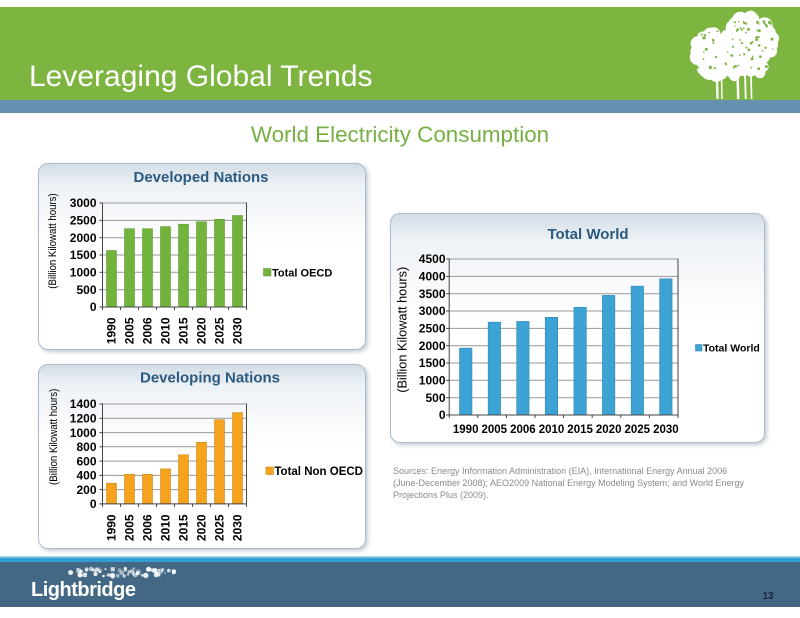 This screenshot has width=800, height=618. What do you see at coordinates (86, 476) in the screenshot?
I see `svg-text: 400` at bounding box center [86, 476].